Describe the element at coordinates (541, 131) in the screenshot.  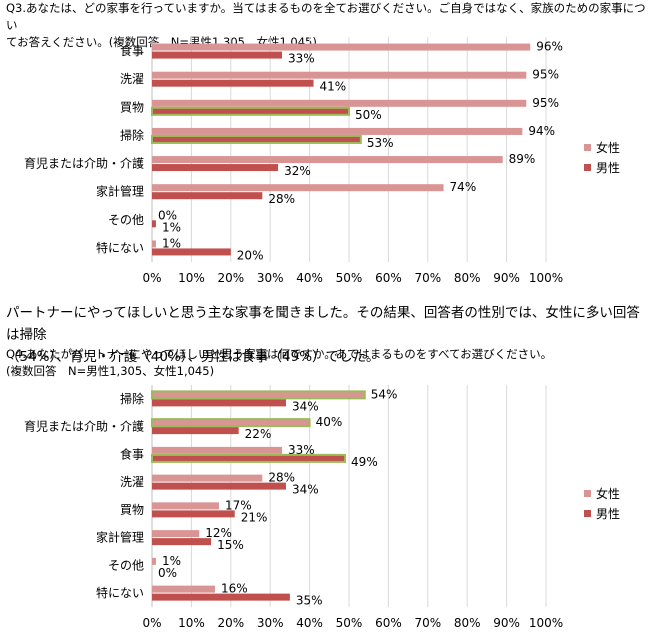
I see `data-label: 94%` at that location.